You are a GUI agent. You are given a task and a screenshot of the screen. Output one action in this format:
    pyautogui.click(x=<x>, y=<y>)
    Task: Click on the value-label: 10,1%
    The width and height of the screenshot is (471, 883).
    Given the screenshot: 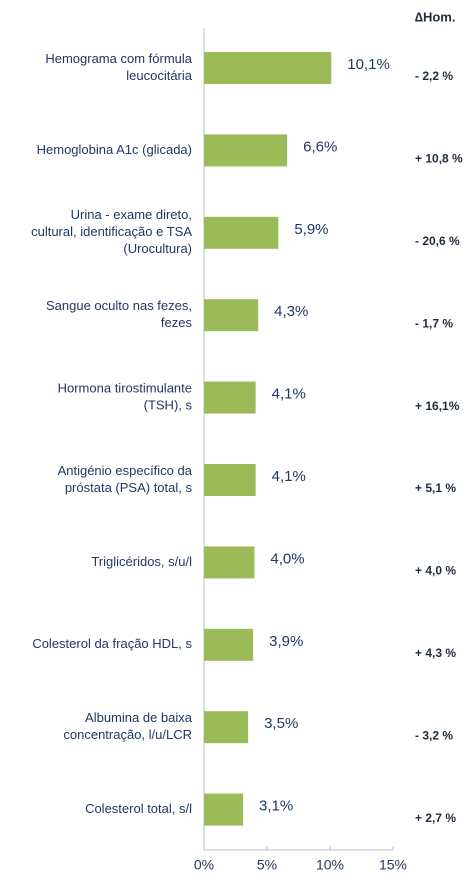 What is the action you would take?
    pyautogui.click(x=368, y=64)
    